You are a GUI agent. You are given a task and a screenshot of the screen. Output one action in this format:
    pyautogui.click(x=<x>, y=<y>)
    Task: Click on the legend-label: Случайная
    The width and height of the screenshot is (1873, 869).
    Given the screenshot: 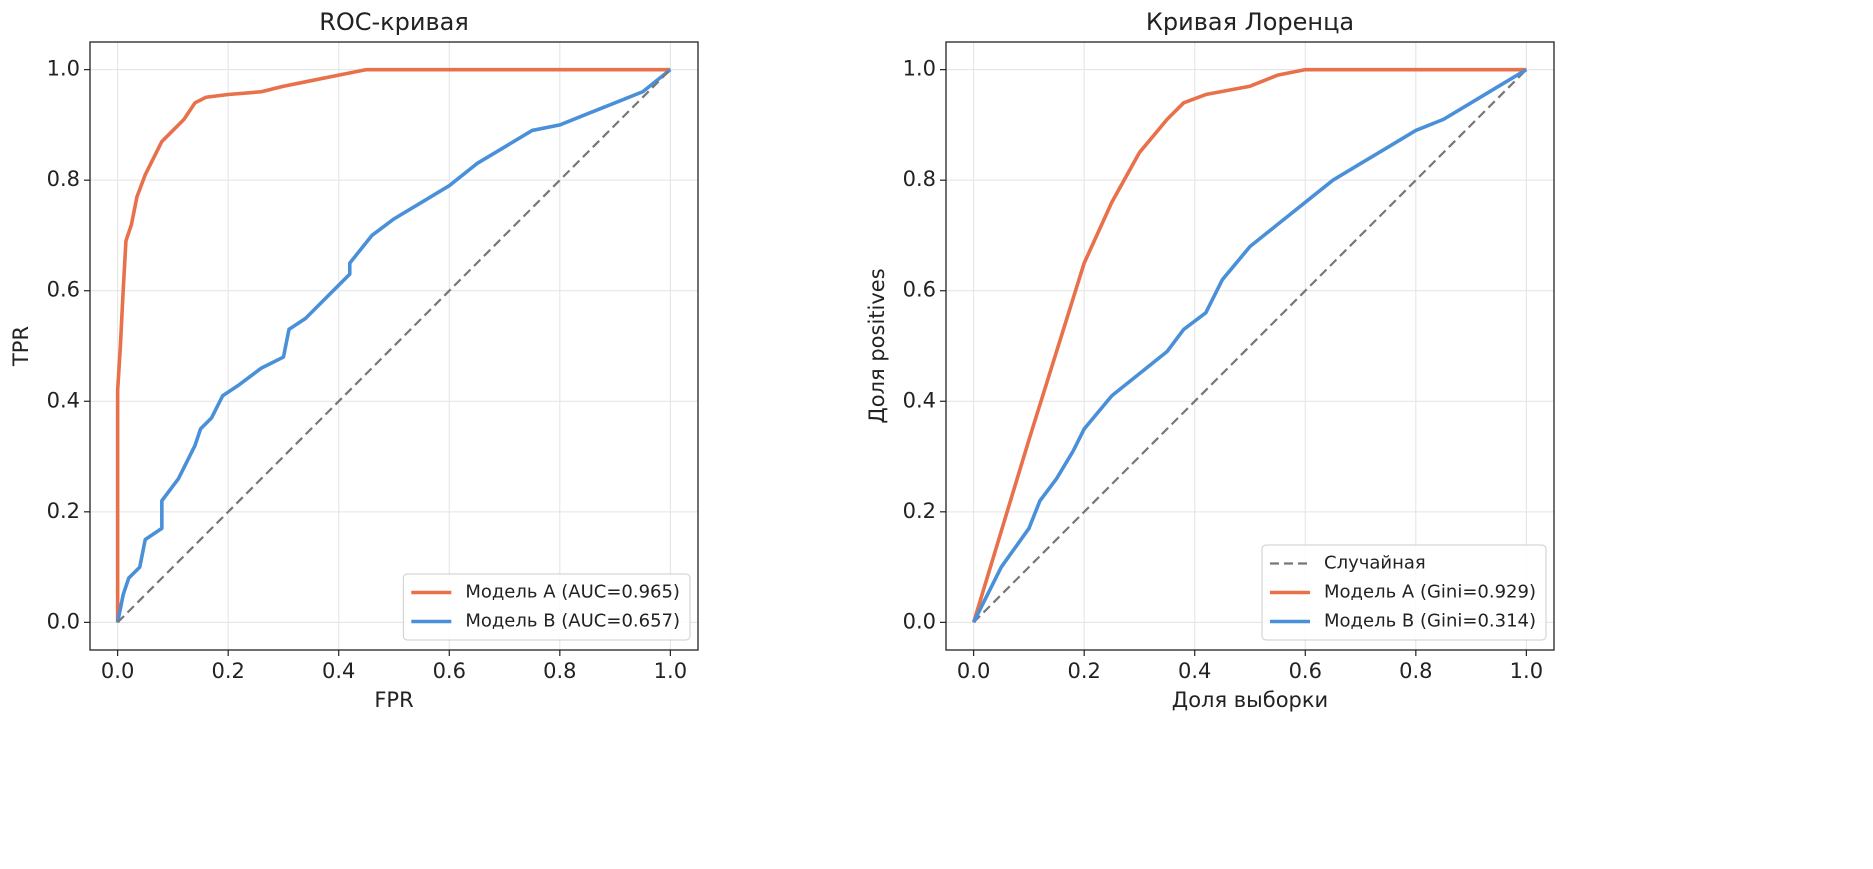 What is the action you would take?
    pyautogui.click(x=1375, y=563)
    